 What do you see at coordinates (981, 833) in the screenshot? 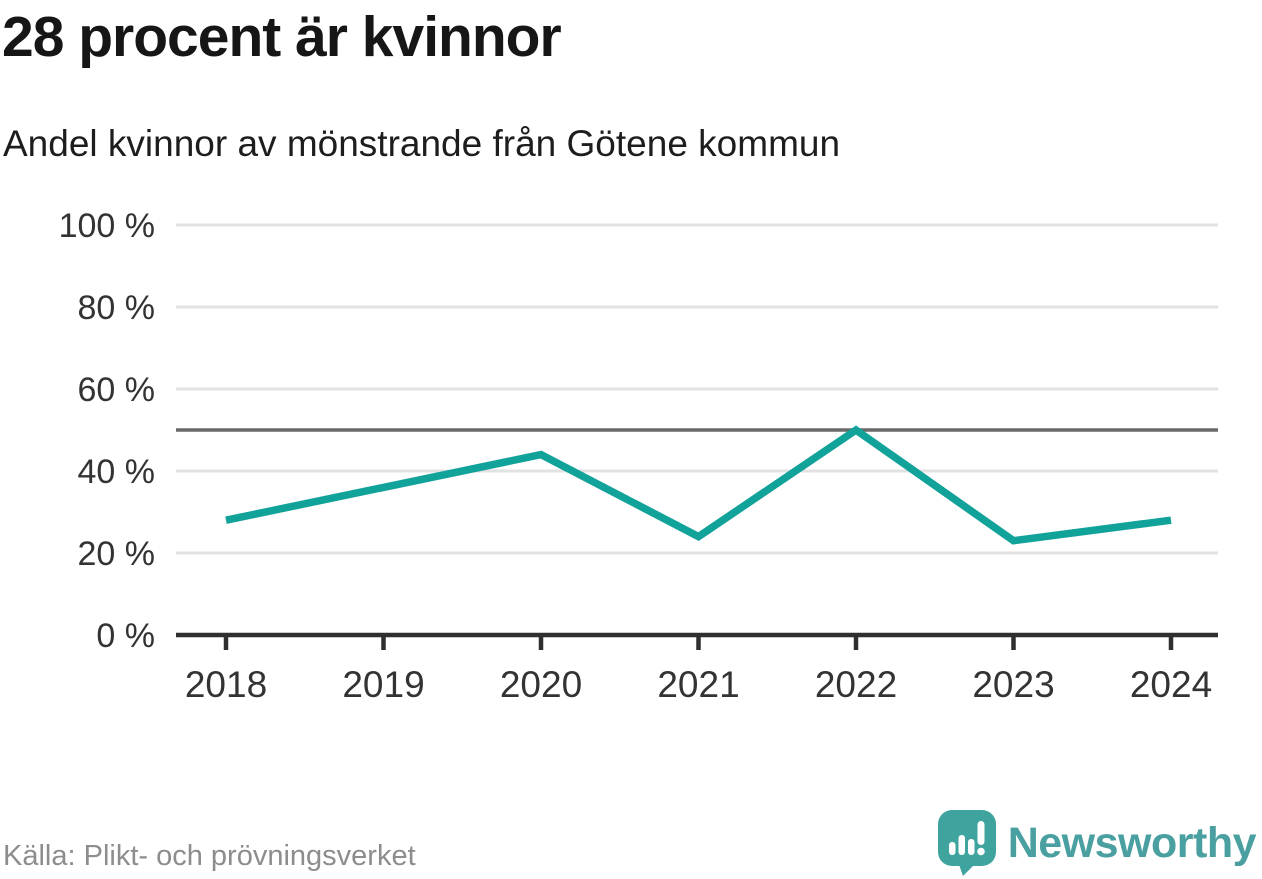
I see `exclamation-stem` at bounding box center [981, 833].